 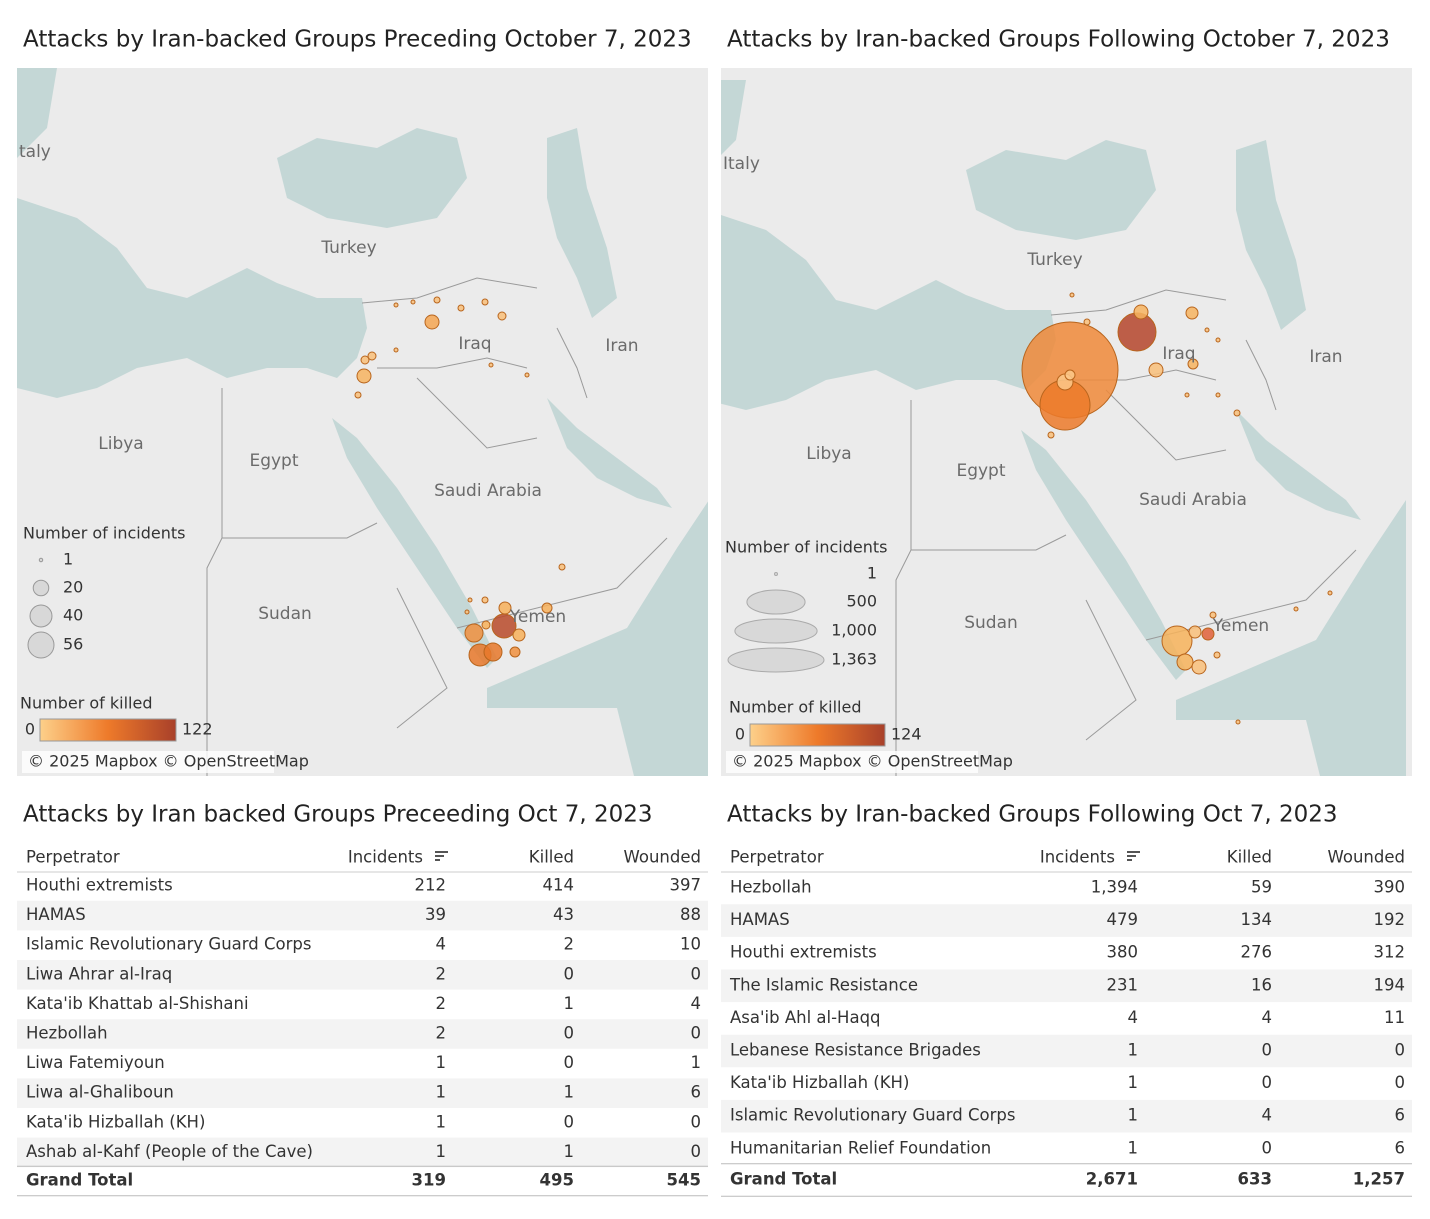 What do you see at coordinates (1394, 1017) in the screenshot?
I see `table-cell: 11` at bounding box center [1394, 1017].